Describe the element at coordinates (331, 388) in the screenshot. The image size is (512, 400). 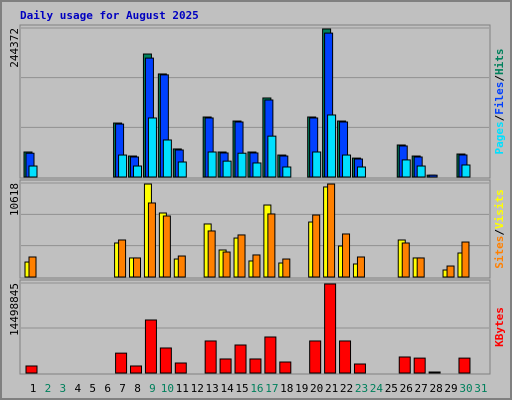
I see `x-tick-label: 21` at that location.